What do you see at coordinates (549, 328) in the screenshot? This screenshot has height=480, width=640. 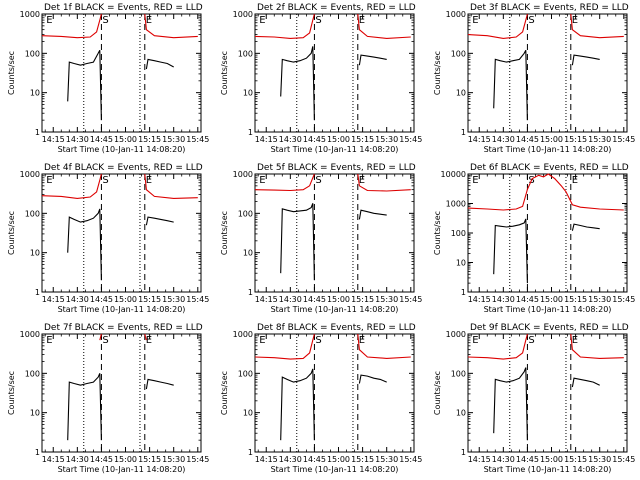 I see `panel-title: Det 9f BLACK = Events, RED = LLD` at bounding box center [549, 328].